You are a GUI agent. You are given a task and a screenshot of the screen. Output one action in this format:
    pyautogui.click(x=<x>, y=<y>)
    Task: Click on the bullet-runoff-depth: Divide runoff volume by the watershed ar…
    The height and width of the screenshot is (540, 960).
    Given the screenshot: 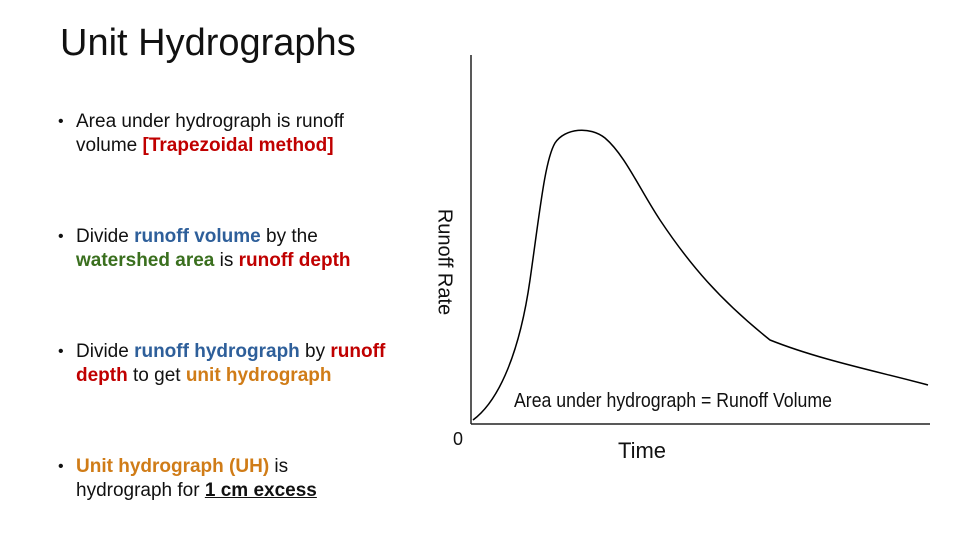 What is the action you would take?
    pyautogui.click(x=223, y=249)
    